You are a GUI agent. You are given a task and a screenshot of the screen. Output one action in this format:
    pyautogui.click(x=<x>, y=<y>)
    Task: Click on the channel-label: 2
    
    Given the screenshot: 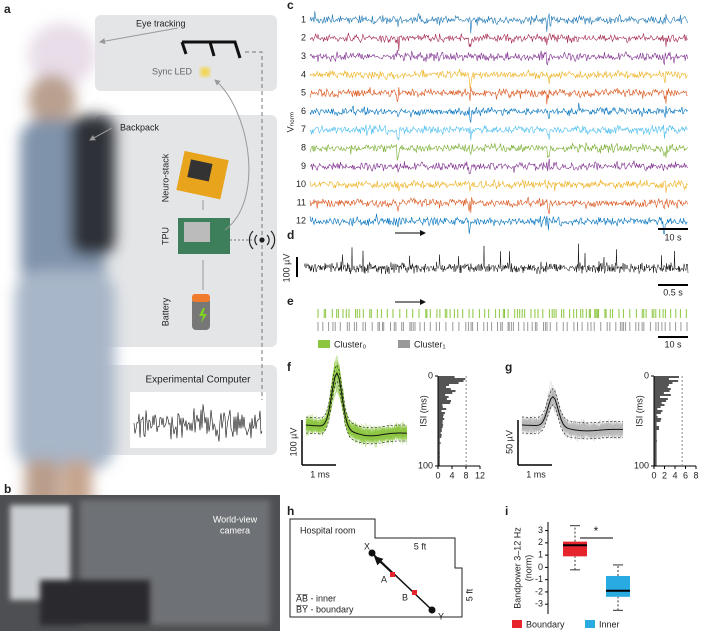 What is the action you would take?
    pyautogui.click(x=303, y=38)
    